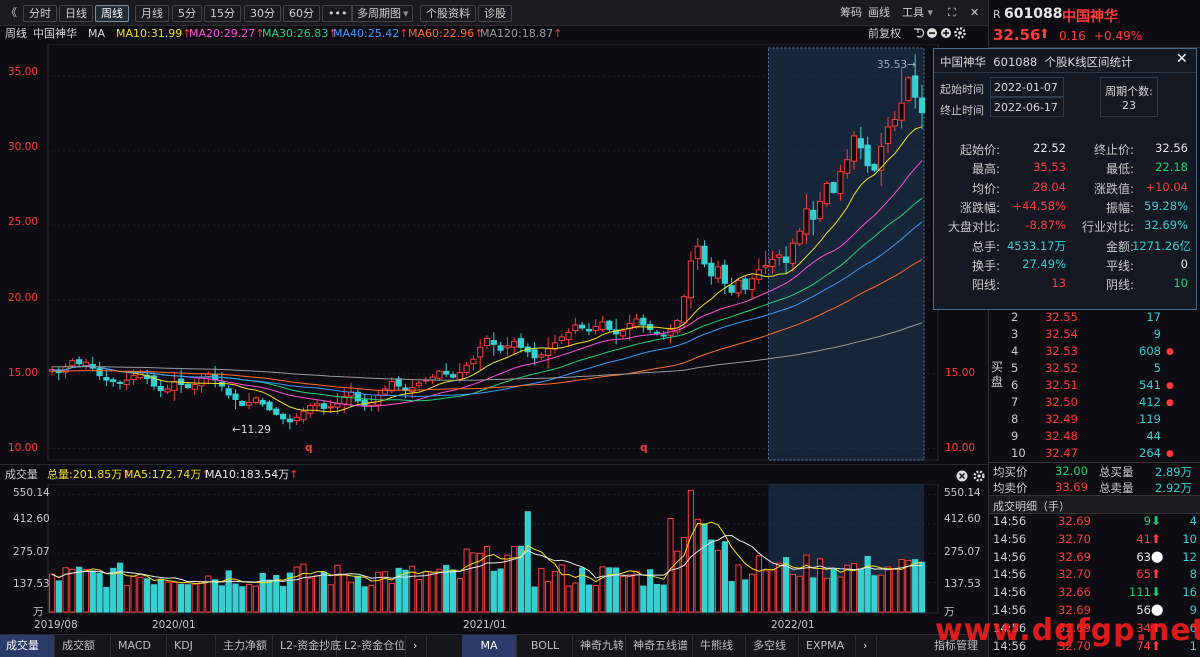 The image size is (1200, 657). Describe the element at coordinates (1193, 645) in the screenshot. I see `trade-count: 1` at that location.